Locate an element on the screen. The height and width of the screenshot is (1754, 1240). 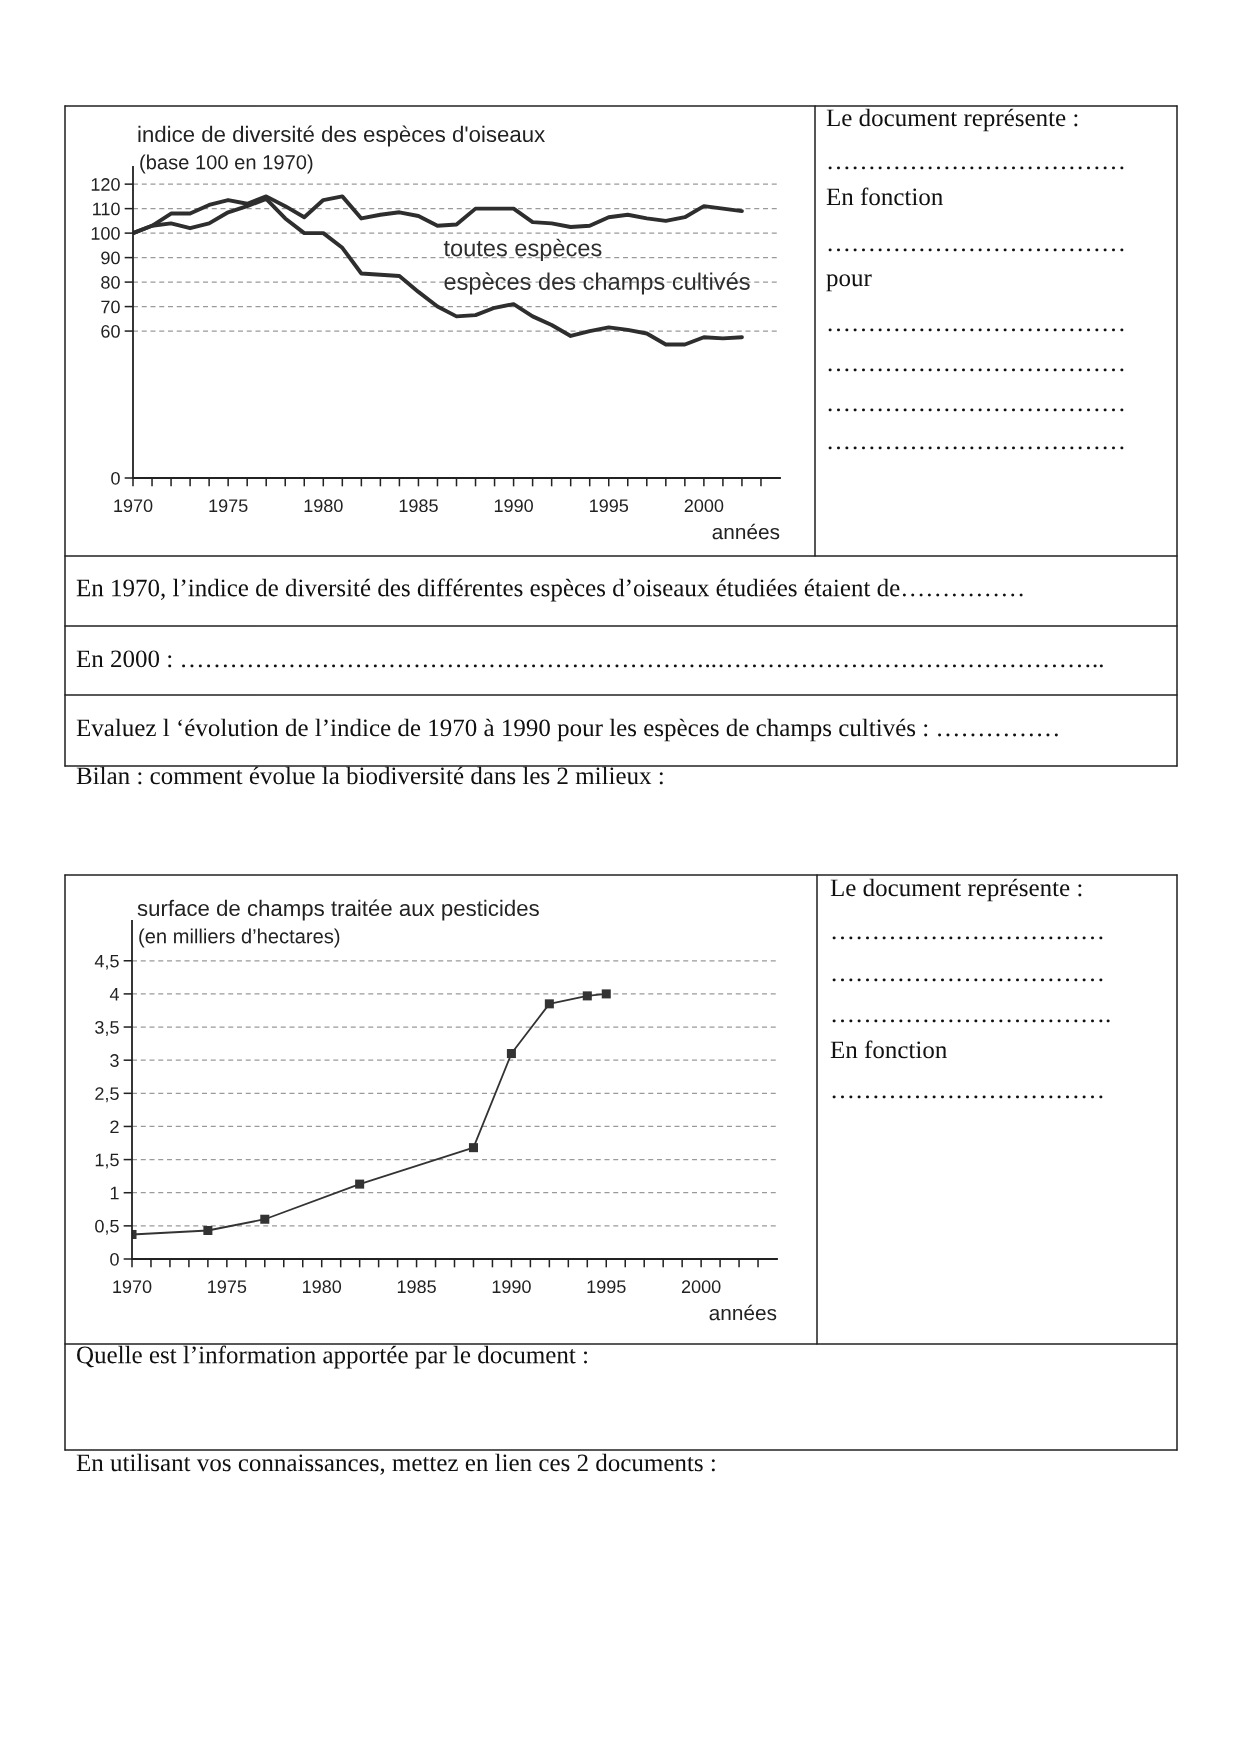
text: En 2000 : ………………………………………………………..……………………………………….. is located at coordinates (589, 659).